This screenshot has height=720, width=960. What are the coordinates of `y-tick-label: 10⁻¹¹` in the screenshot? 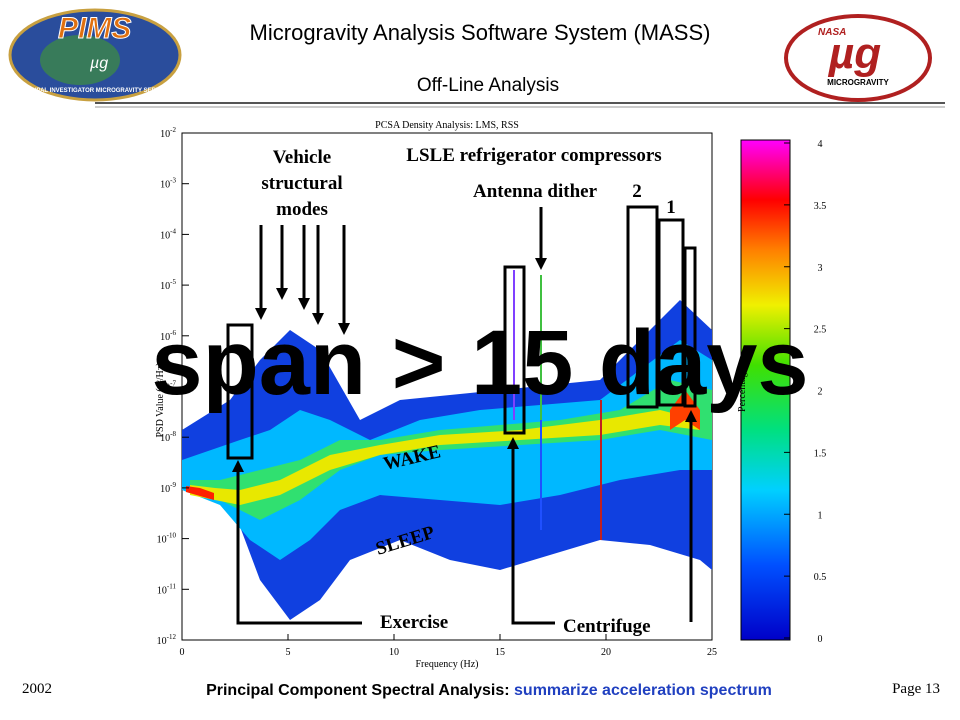 It's located at (167, 589).